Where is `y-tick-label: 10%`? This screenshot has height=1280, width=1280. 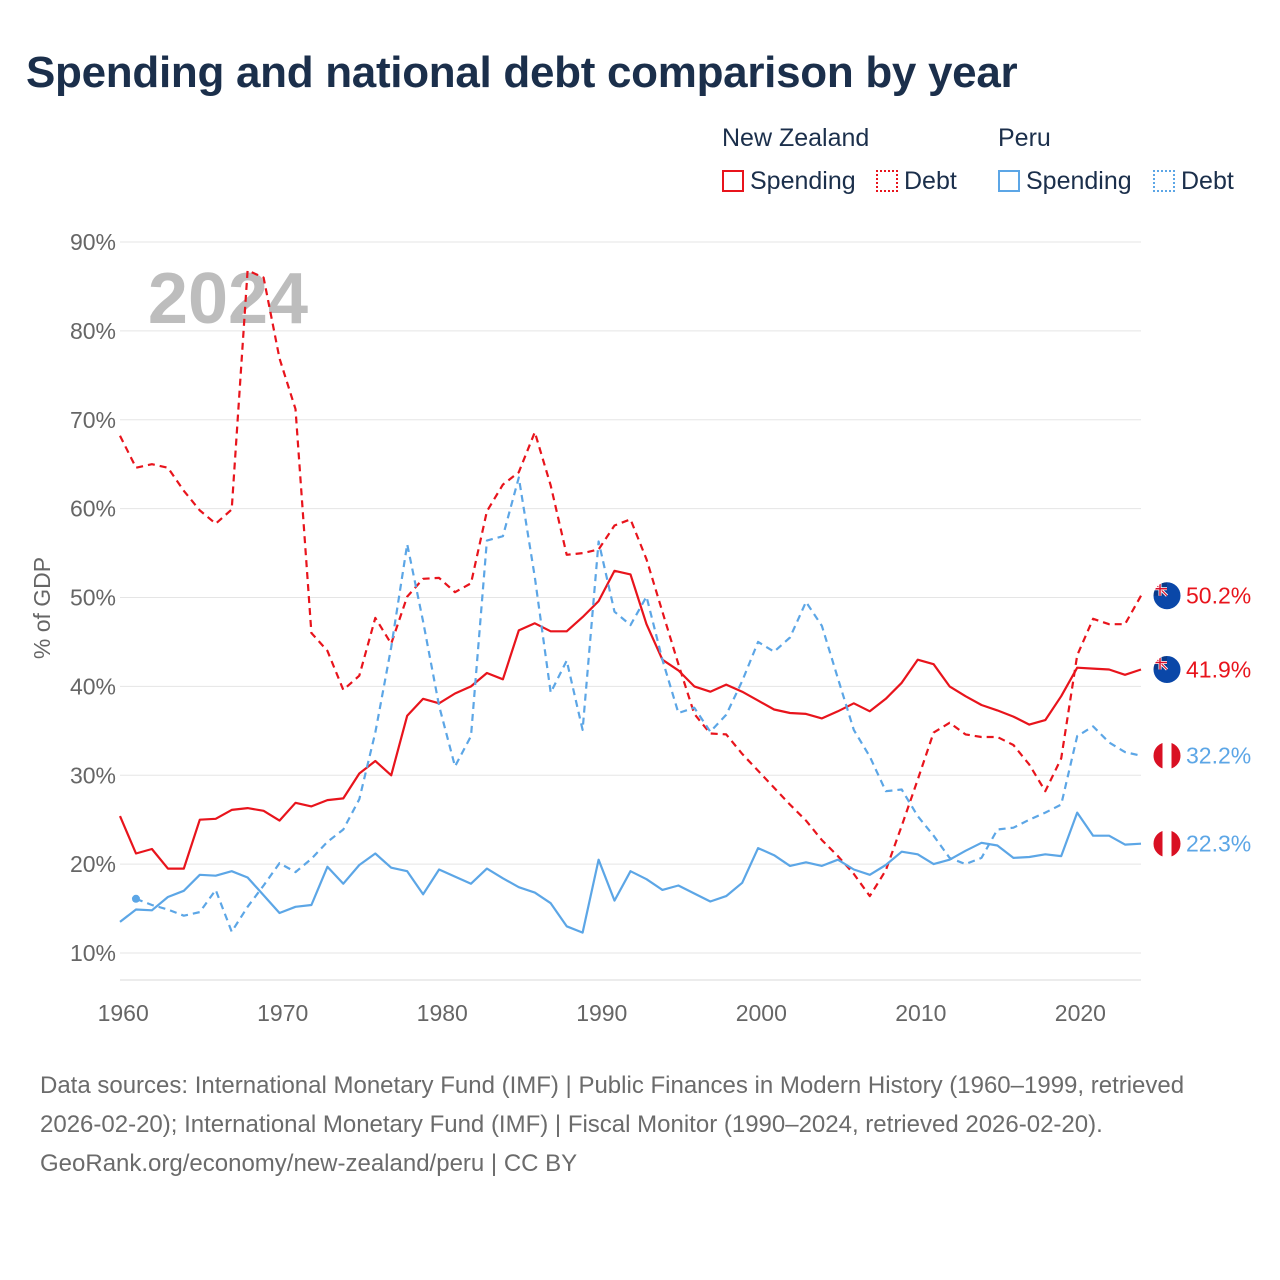 y-tick-label: 10% is located at coordinates (93, 953).